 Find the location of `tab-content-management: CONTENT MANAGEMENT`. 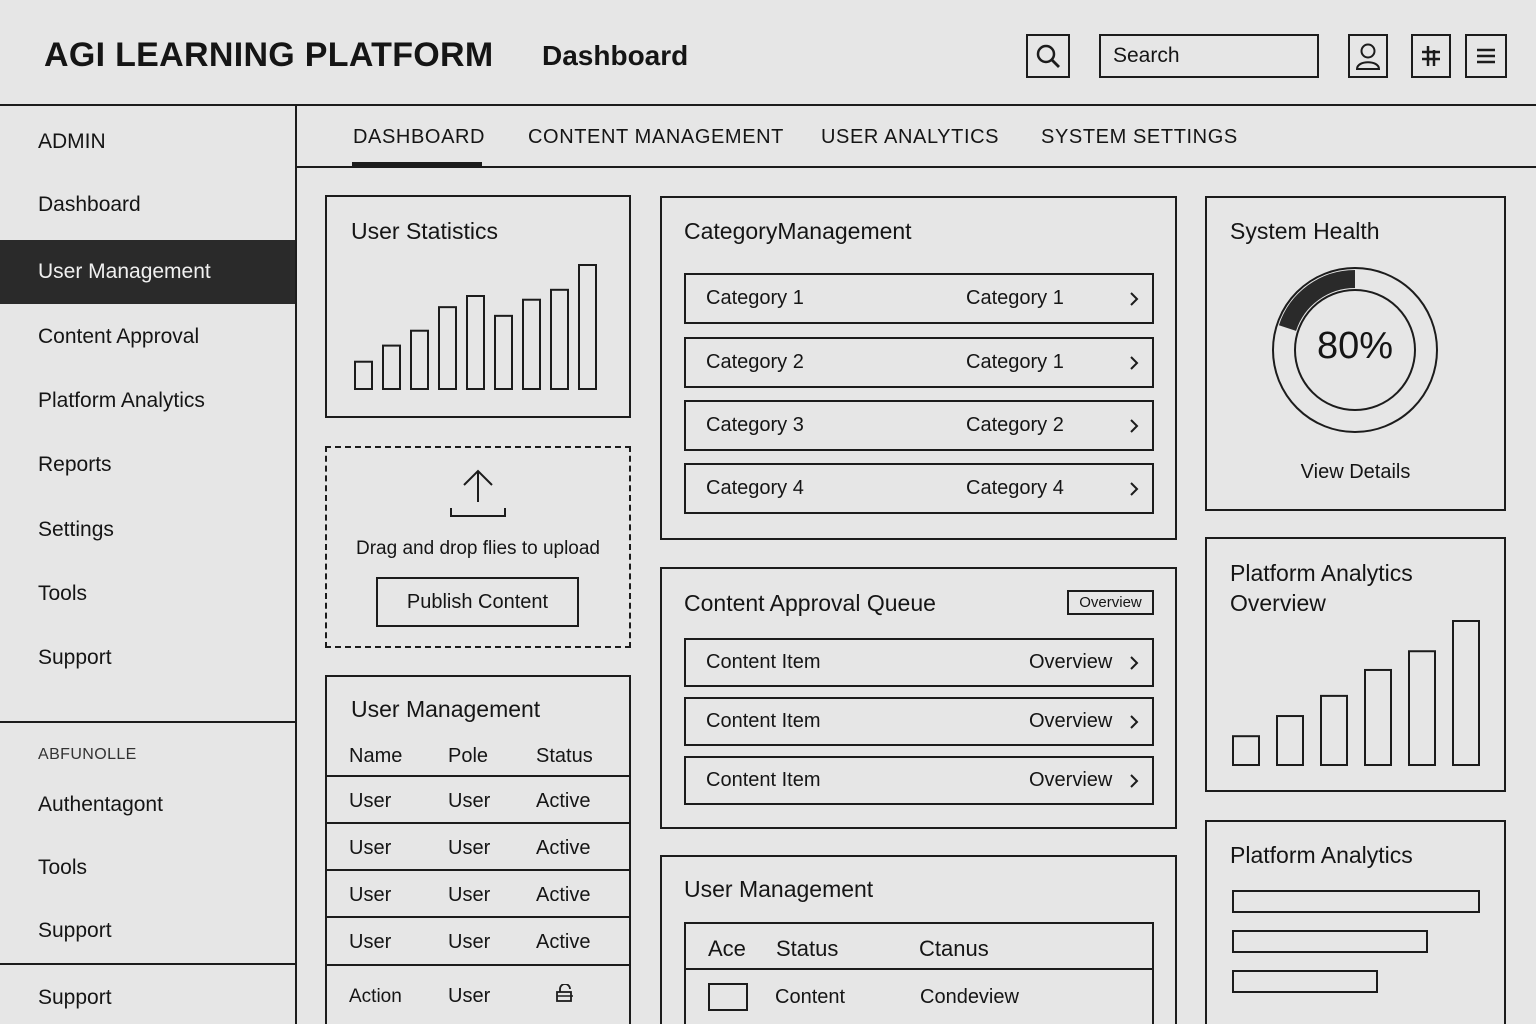

tab-content-management: CONTENT MANAGEMENT is located at coordinates (656, 137).